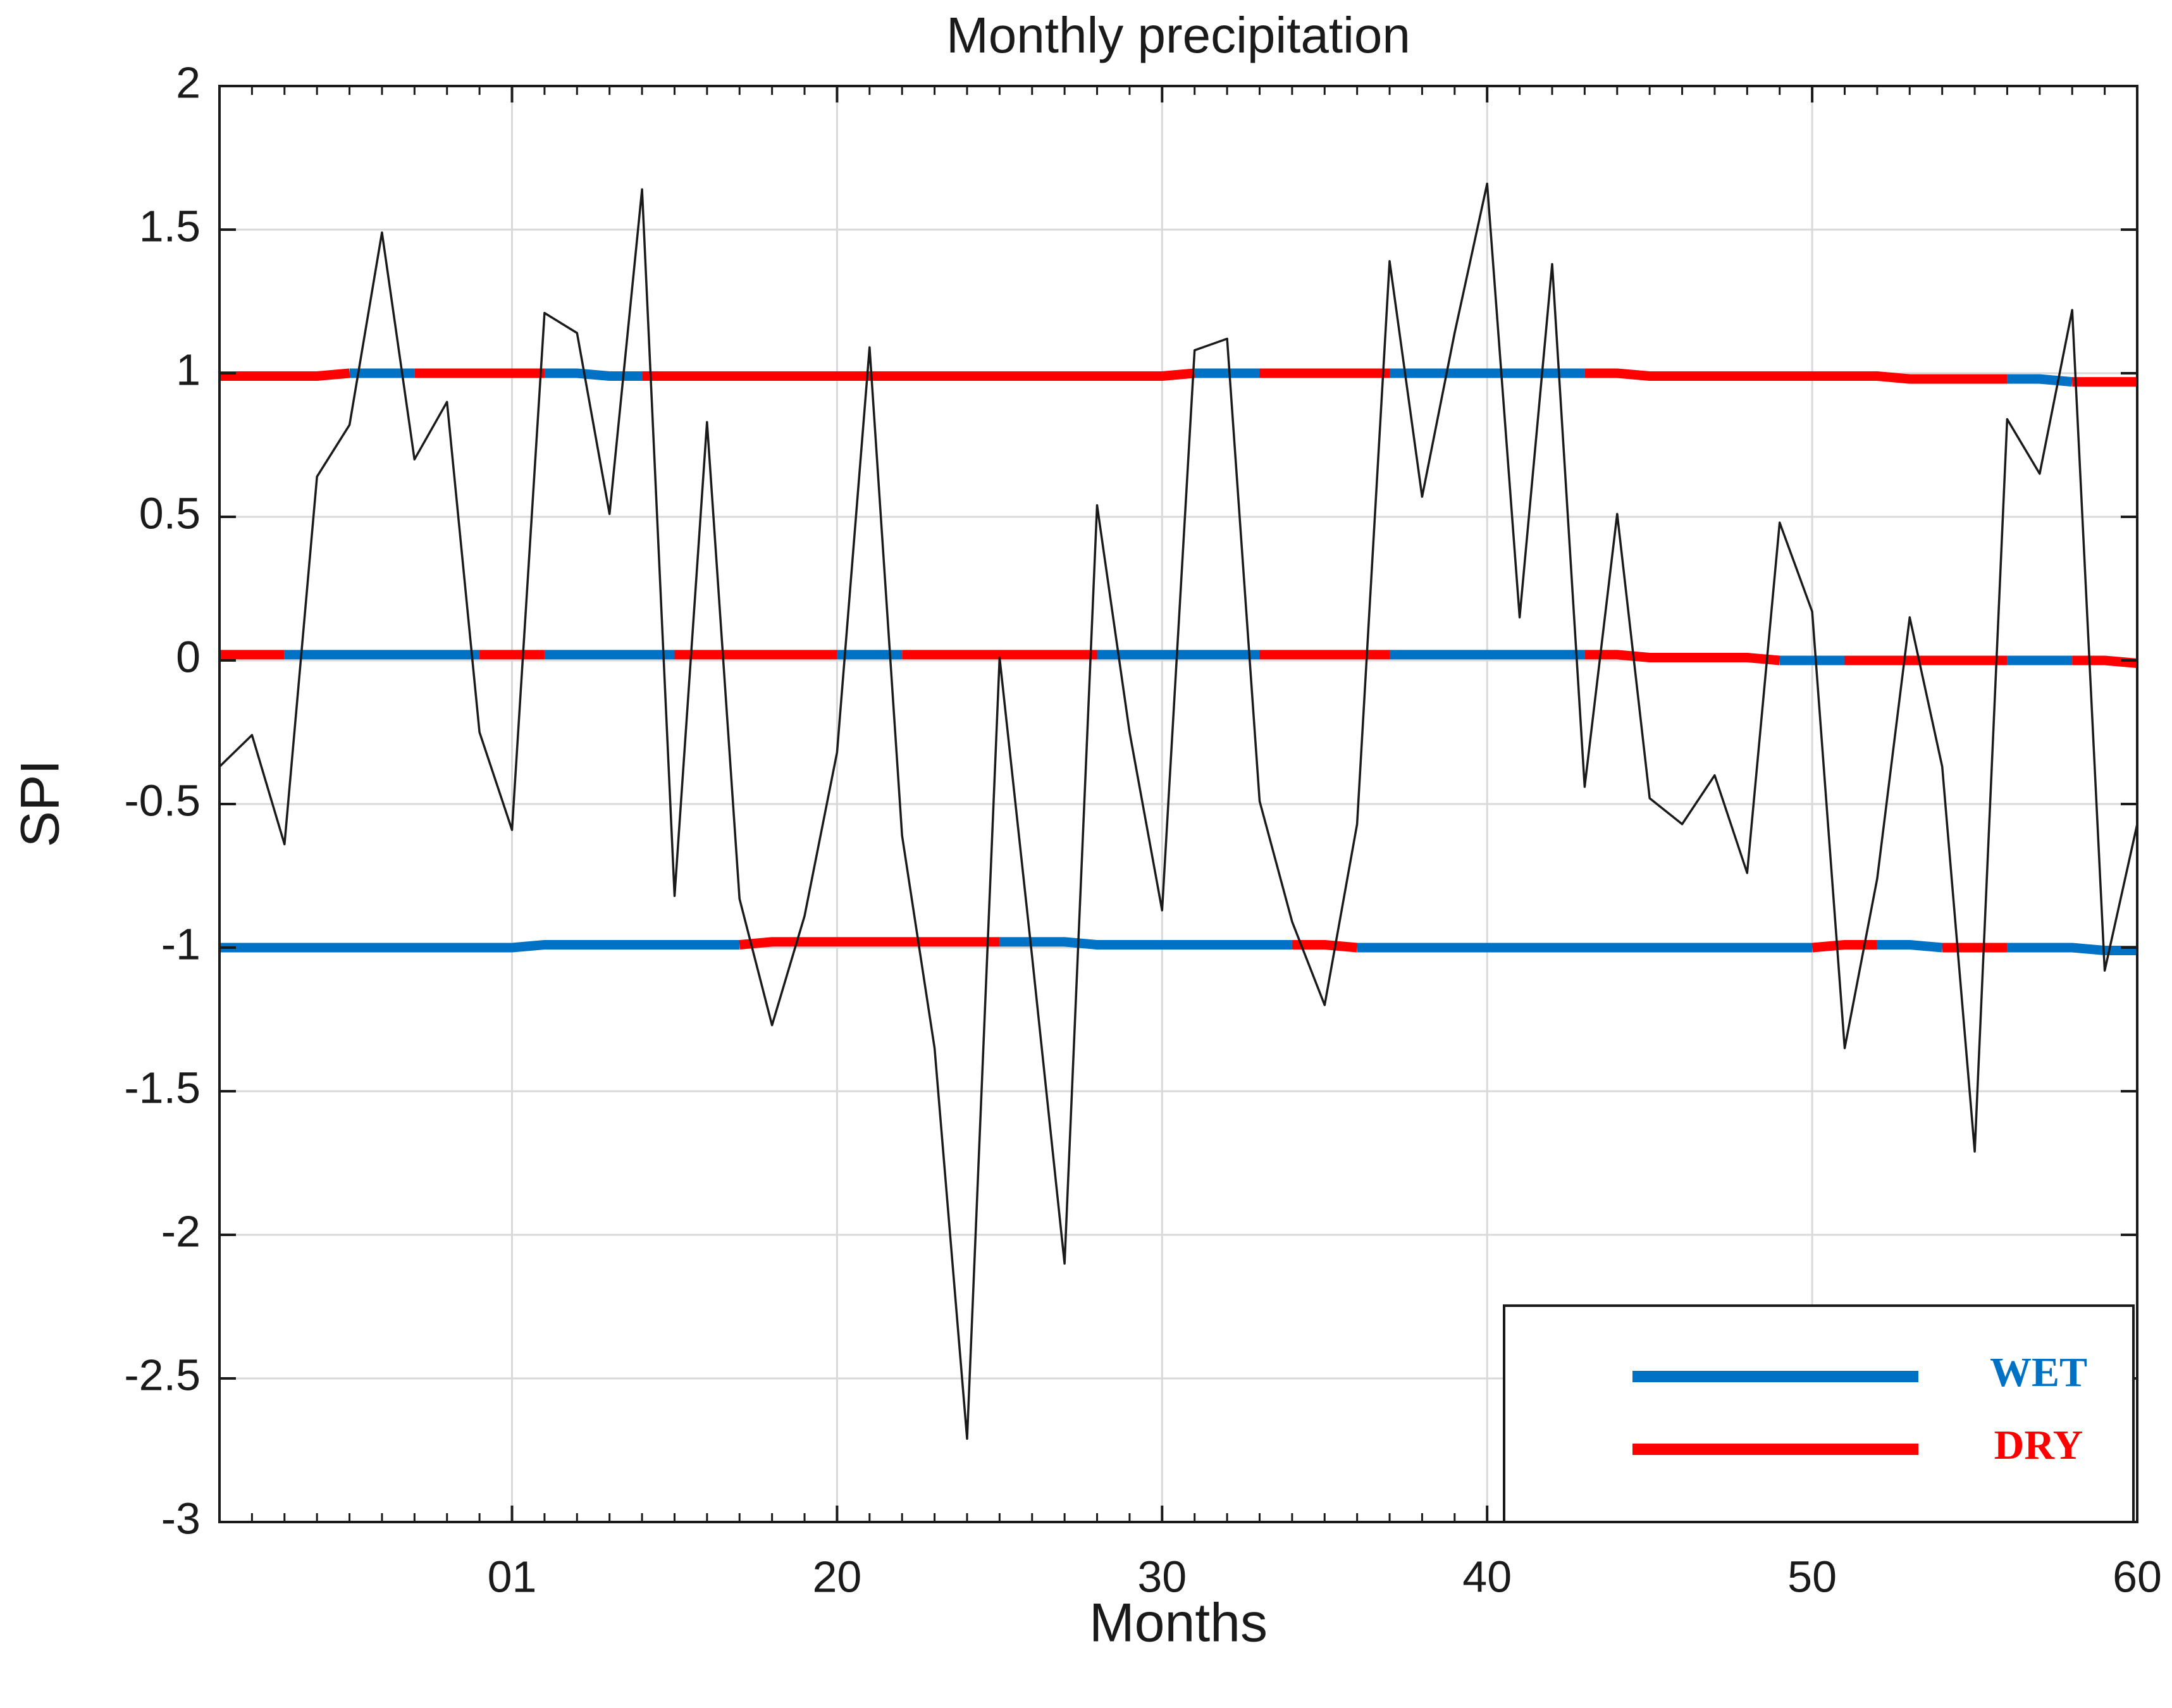 The height and width of the screenshot is (1708, 2172). What do you see at coordinates (512, 1576) in the screenshot?
I see `x-tick-label: 01` at bounding box center [512, 1576].